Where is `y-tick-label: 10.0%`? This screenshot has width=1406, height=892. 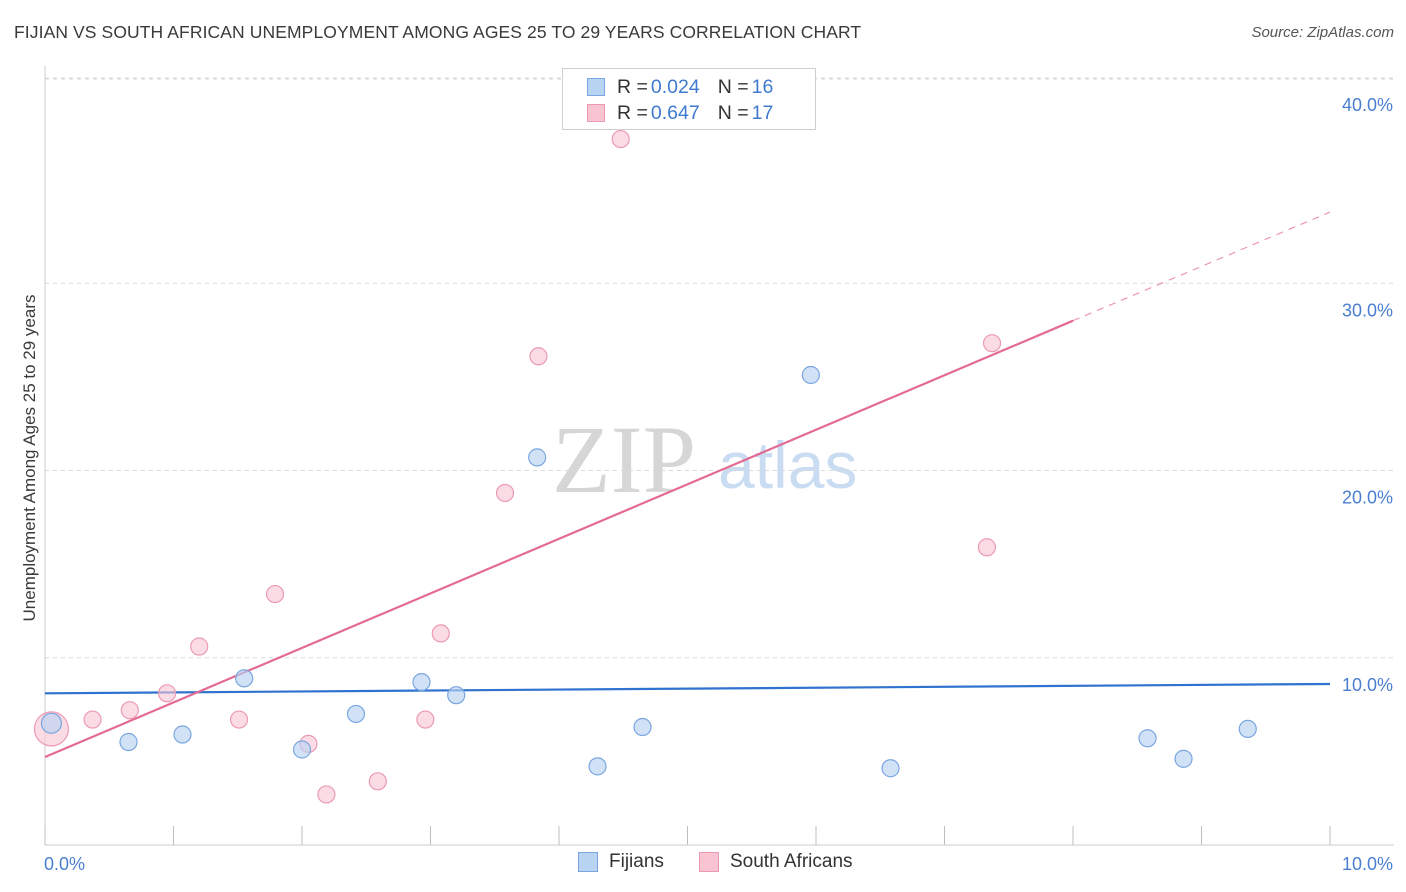
y-tick-label: 10.0% is located at coordinates (1367, 685).